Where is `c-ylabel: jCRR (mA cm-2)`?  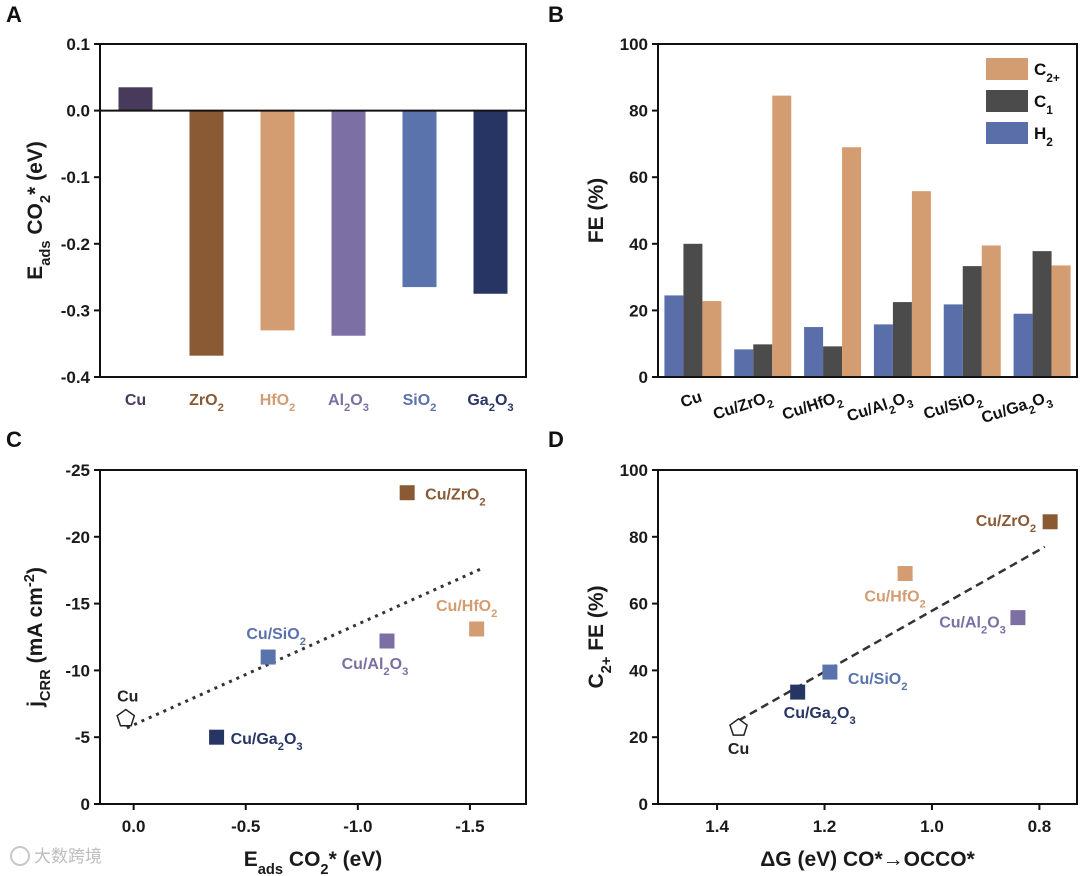
c-ylabel: jCRR (mA cm-2) is located at coordinates (38, 637).